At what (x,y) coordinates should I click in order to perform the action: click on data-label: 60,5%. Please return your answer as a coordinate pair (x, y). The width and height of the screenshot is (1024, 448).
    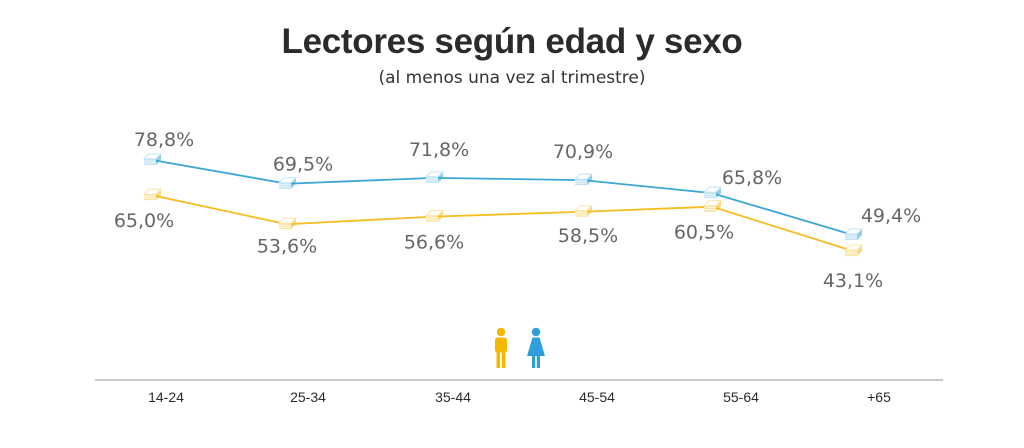
    Looking at the image, I should click on (704, 233).